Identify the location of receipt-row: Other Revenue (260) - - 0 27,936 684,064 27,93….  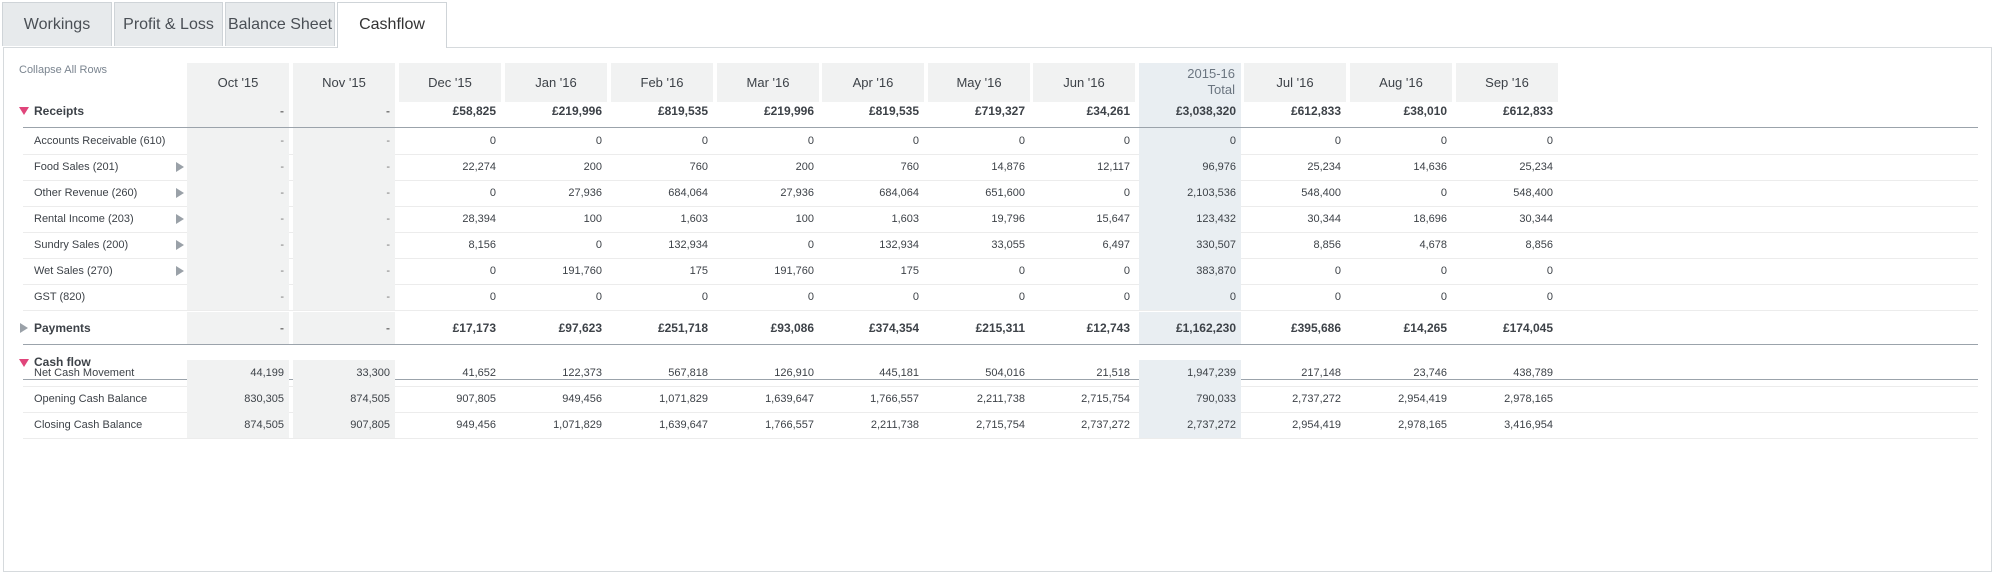
(1000, 193).